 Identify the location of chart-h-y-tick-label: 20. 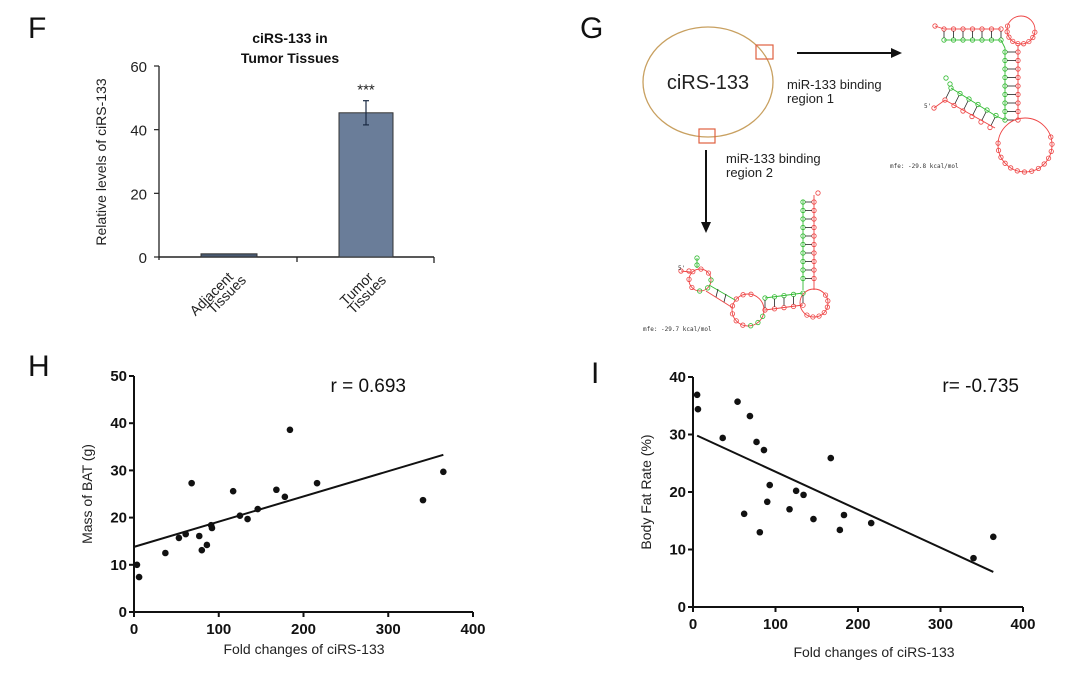
(118, 518).